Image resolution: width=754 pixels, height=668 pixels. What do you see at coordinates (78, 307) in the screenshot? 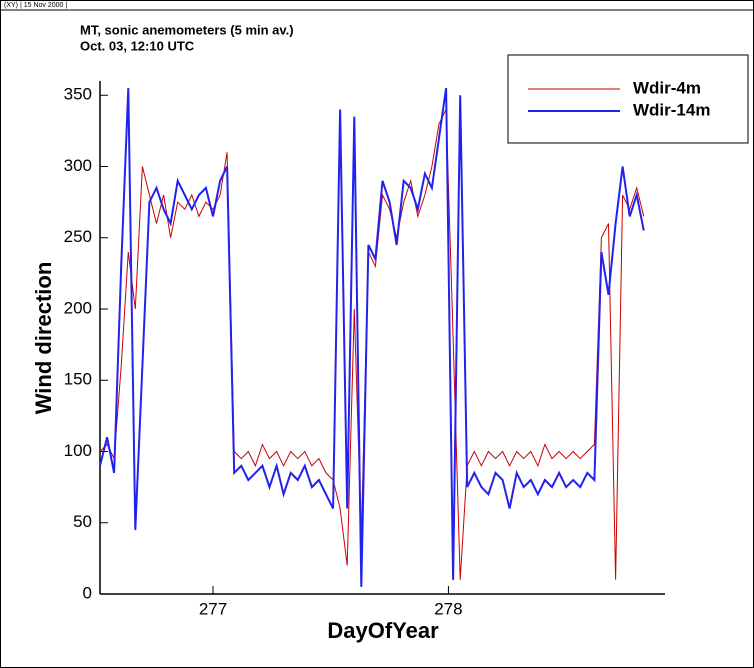
I see `y-tick-label: 200` at bounding box center [78, 307].